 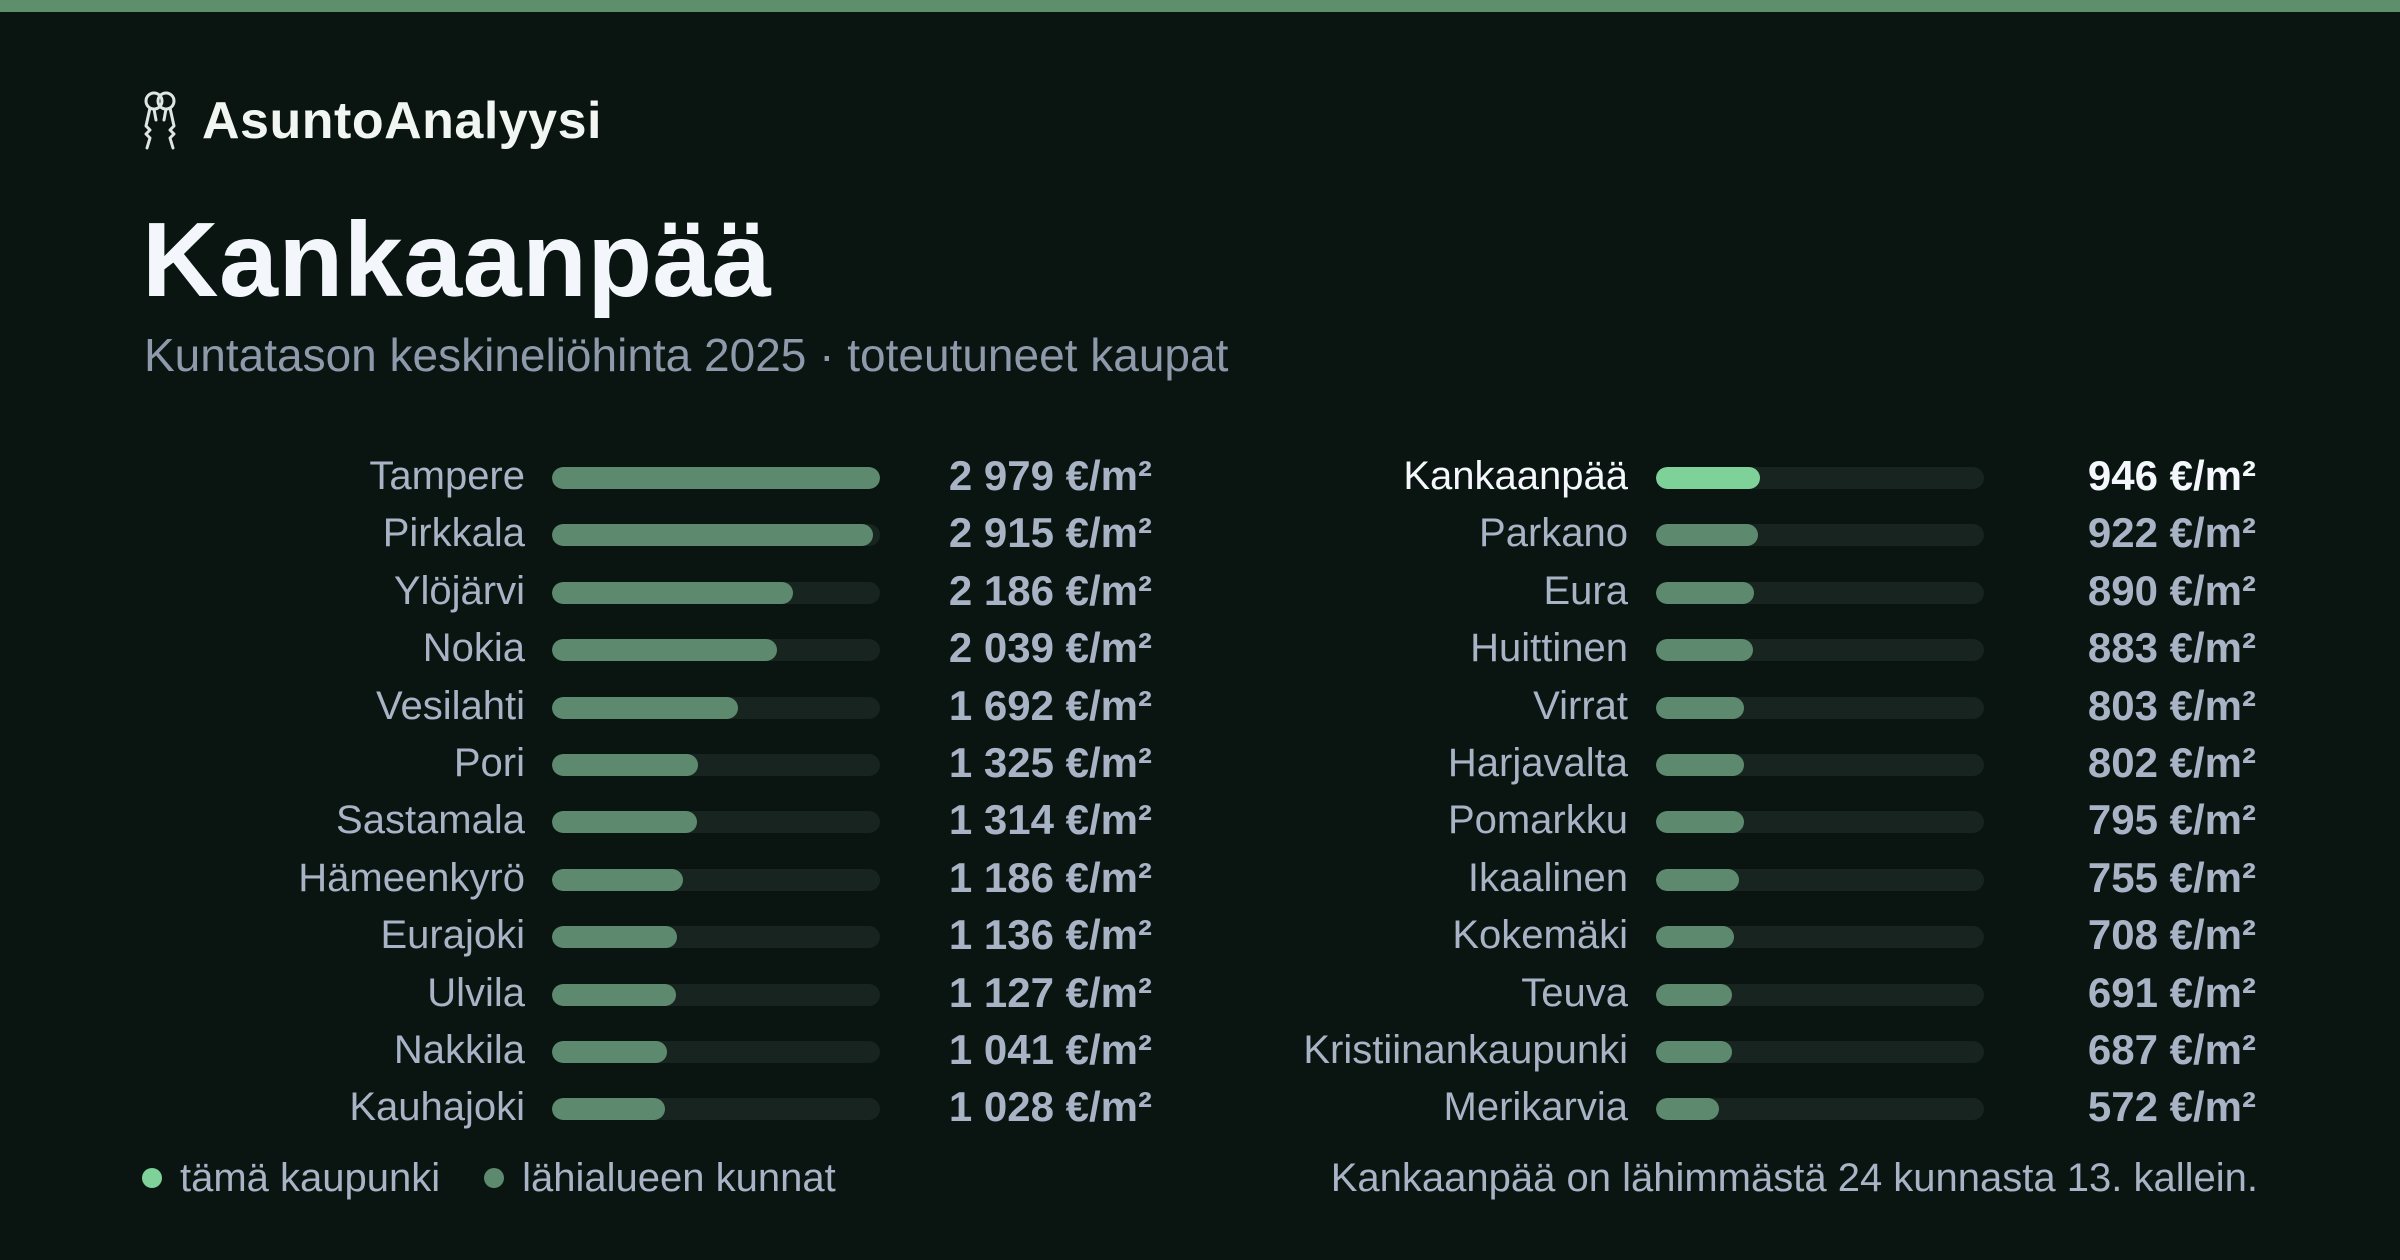 What do you see at coordinates (1515, 476) in the screenshot?
I see `category-label: Kankaanpää` at bounding box center [1515, 476].